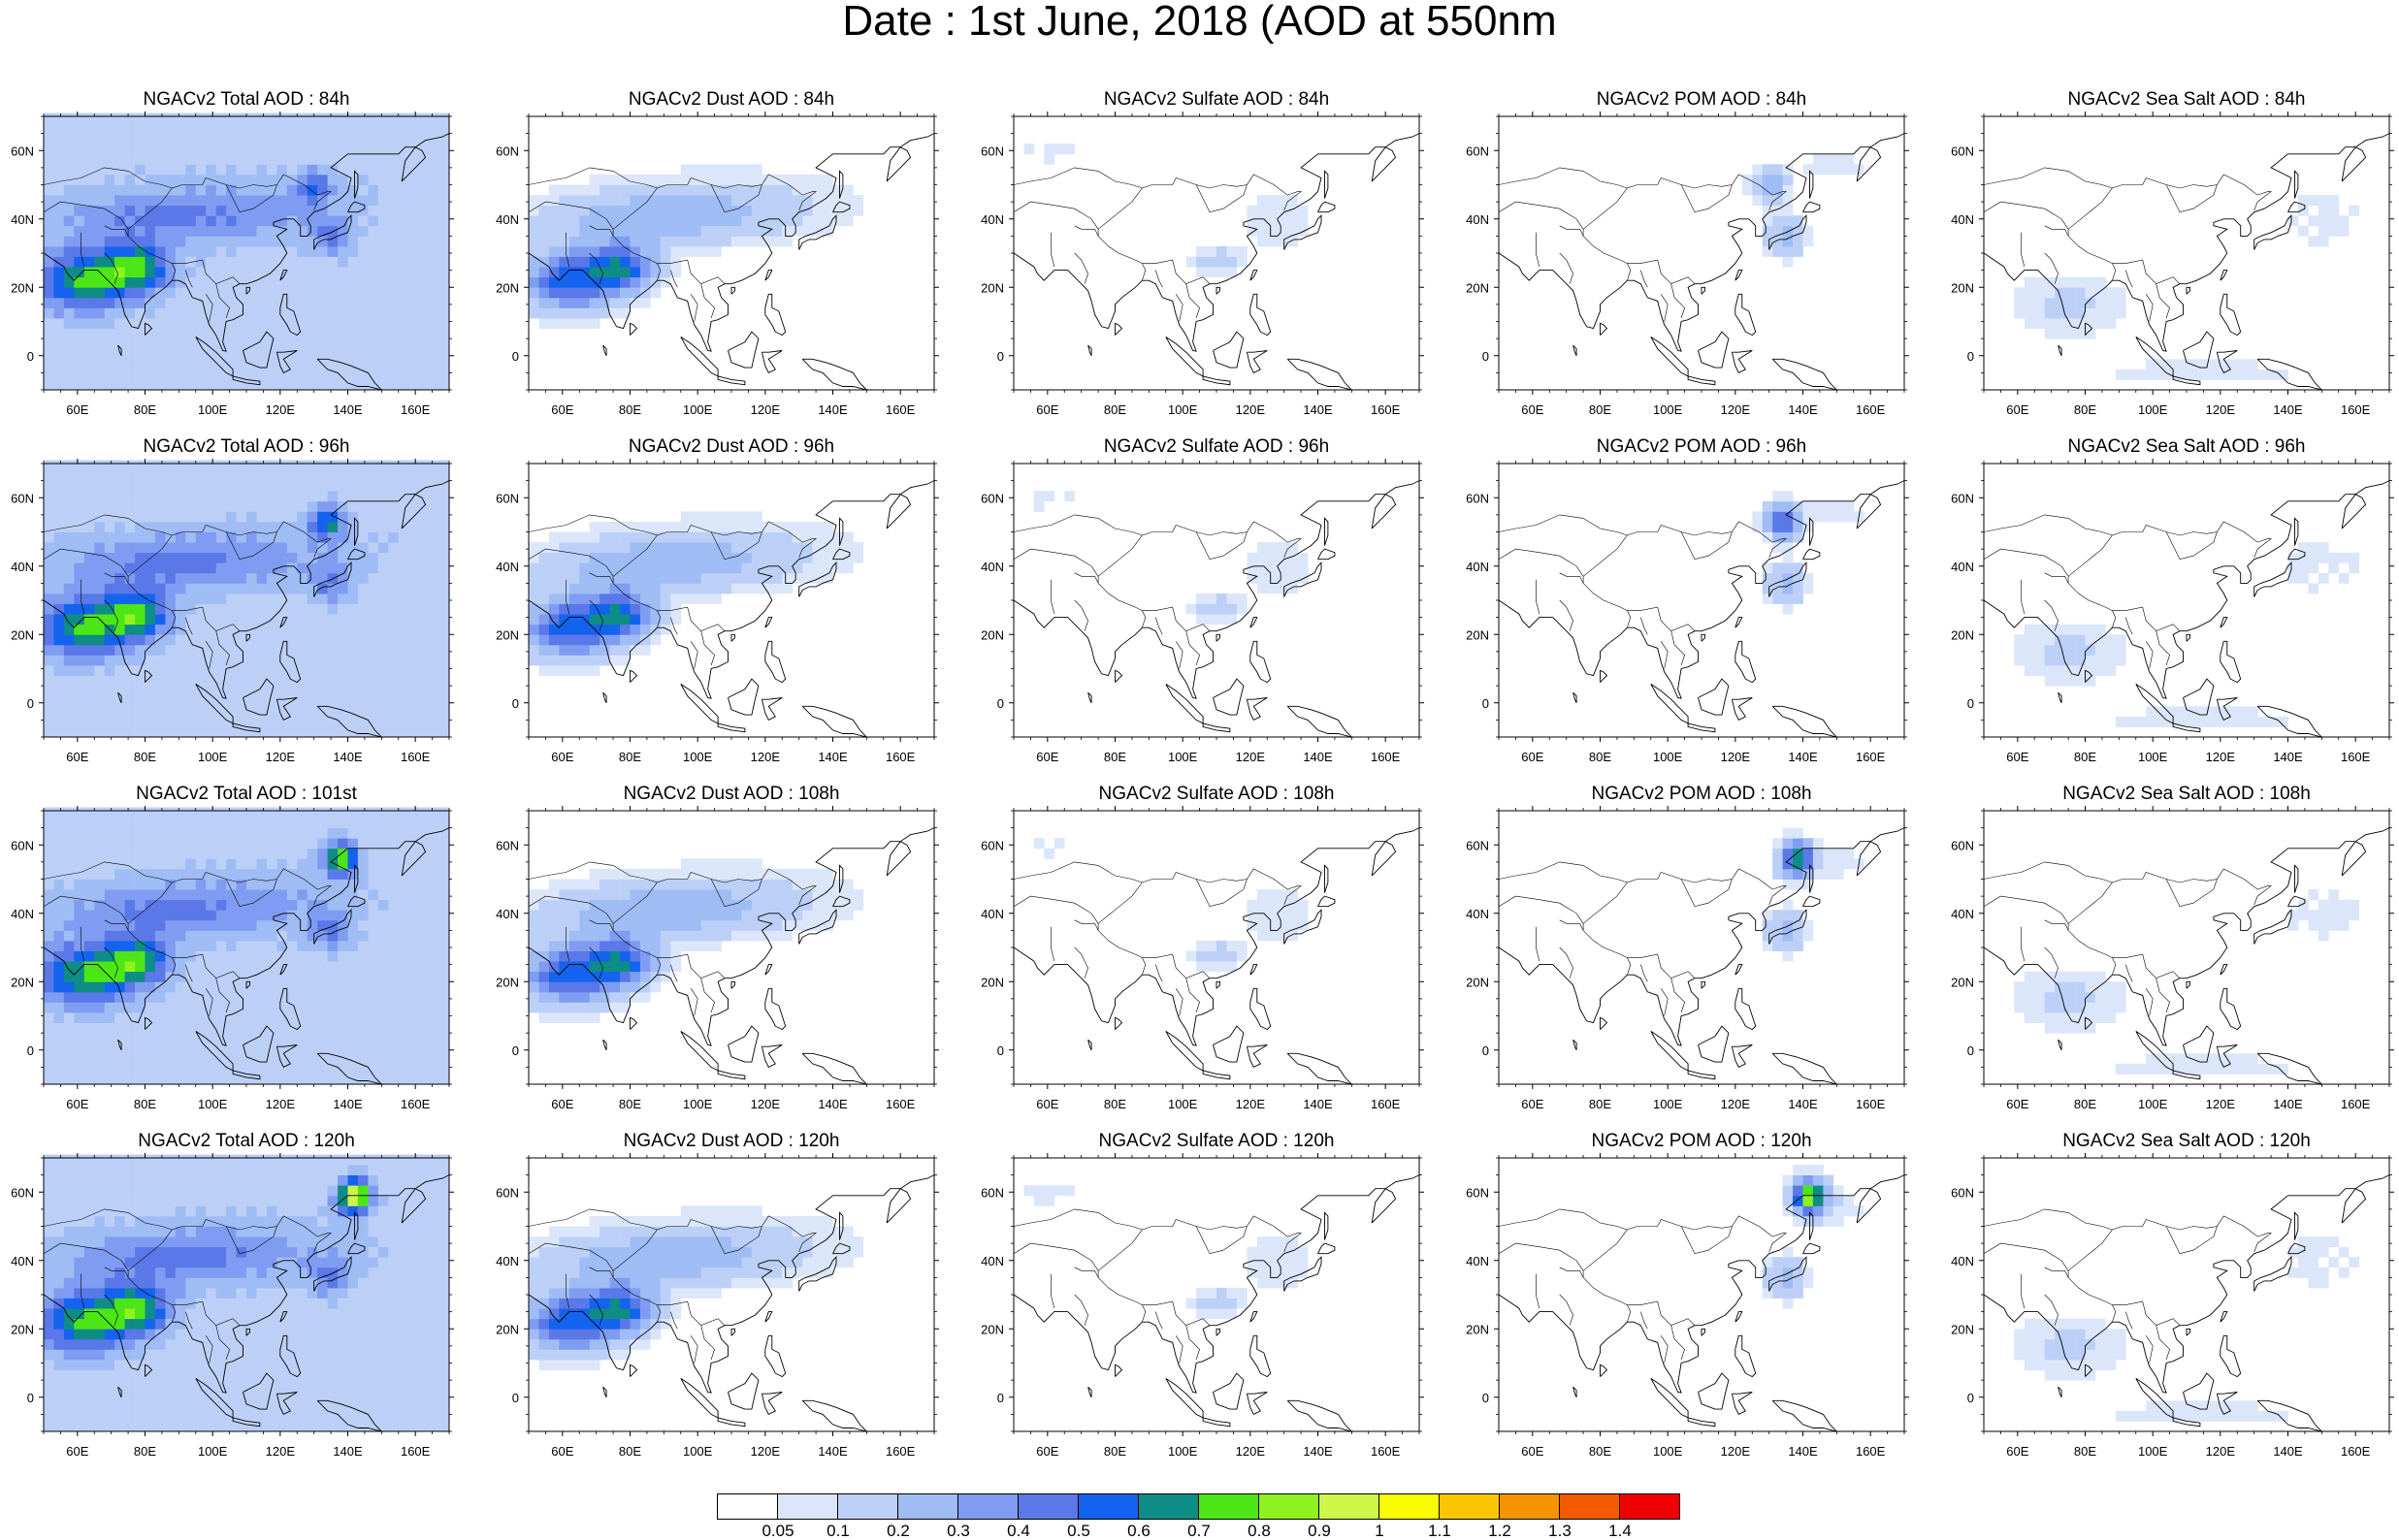 This screenshot has width=2399, height=1540. I want to click on coastlines, so click(1701, 609).